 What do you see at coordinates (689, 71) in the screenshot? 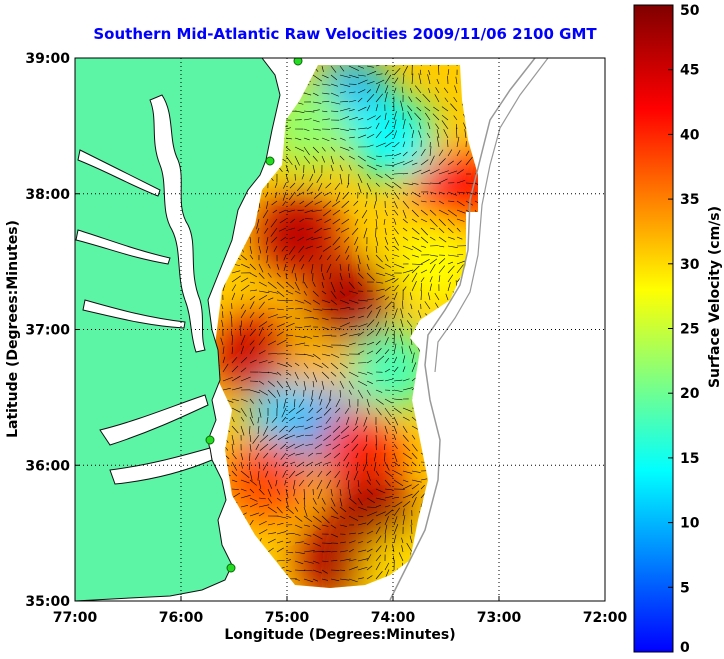
I see `colorbar-tick-label: 45` at bounding box center [689, 71].